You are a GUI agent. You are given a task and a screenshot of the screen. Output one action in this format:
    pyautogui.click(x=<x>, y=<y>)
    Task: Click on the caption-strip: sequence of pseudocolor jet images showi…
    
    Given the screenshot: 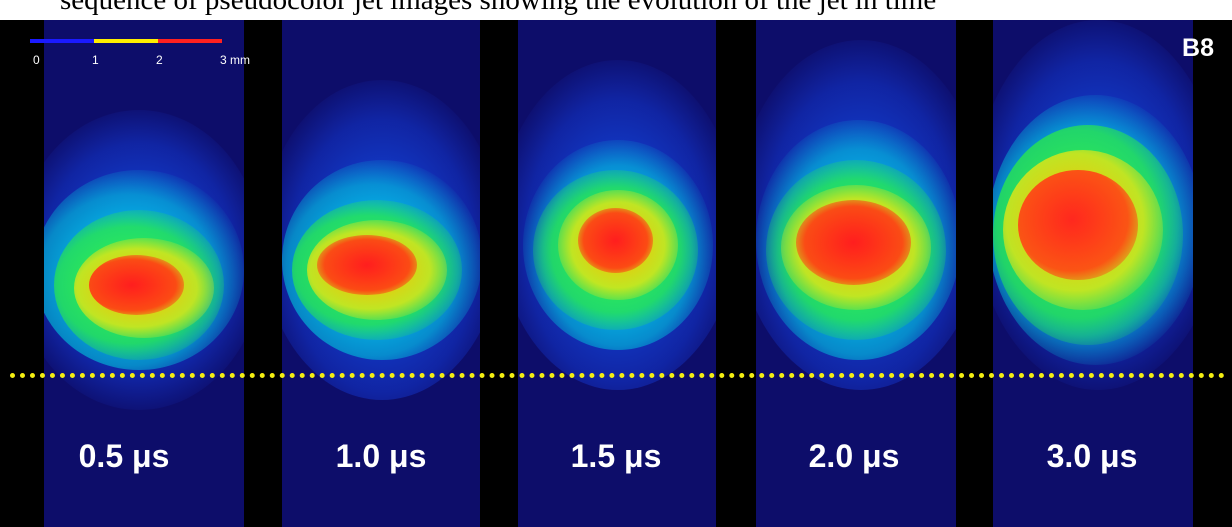 What is the action you would take?
    pyautogui.click(x=616, y=10)
    